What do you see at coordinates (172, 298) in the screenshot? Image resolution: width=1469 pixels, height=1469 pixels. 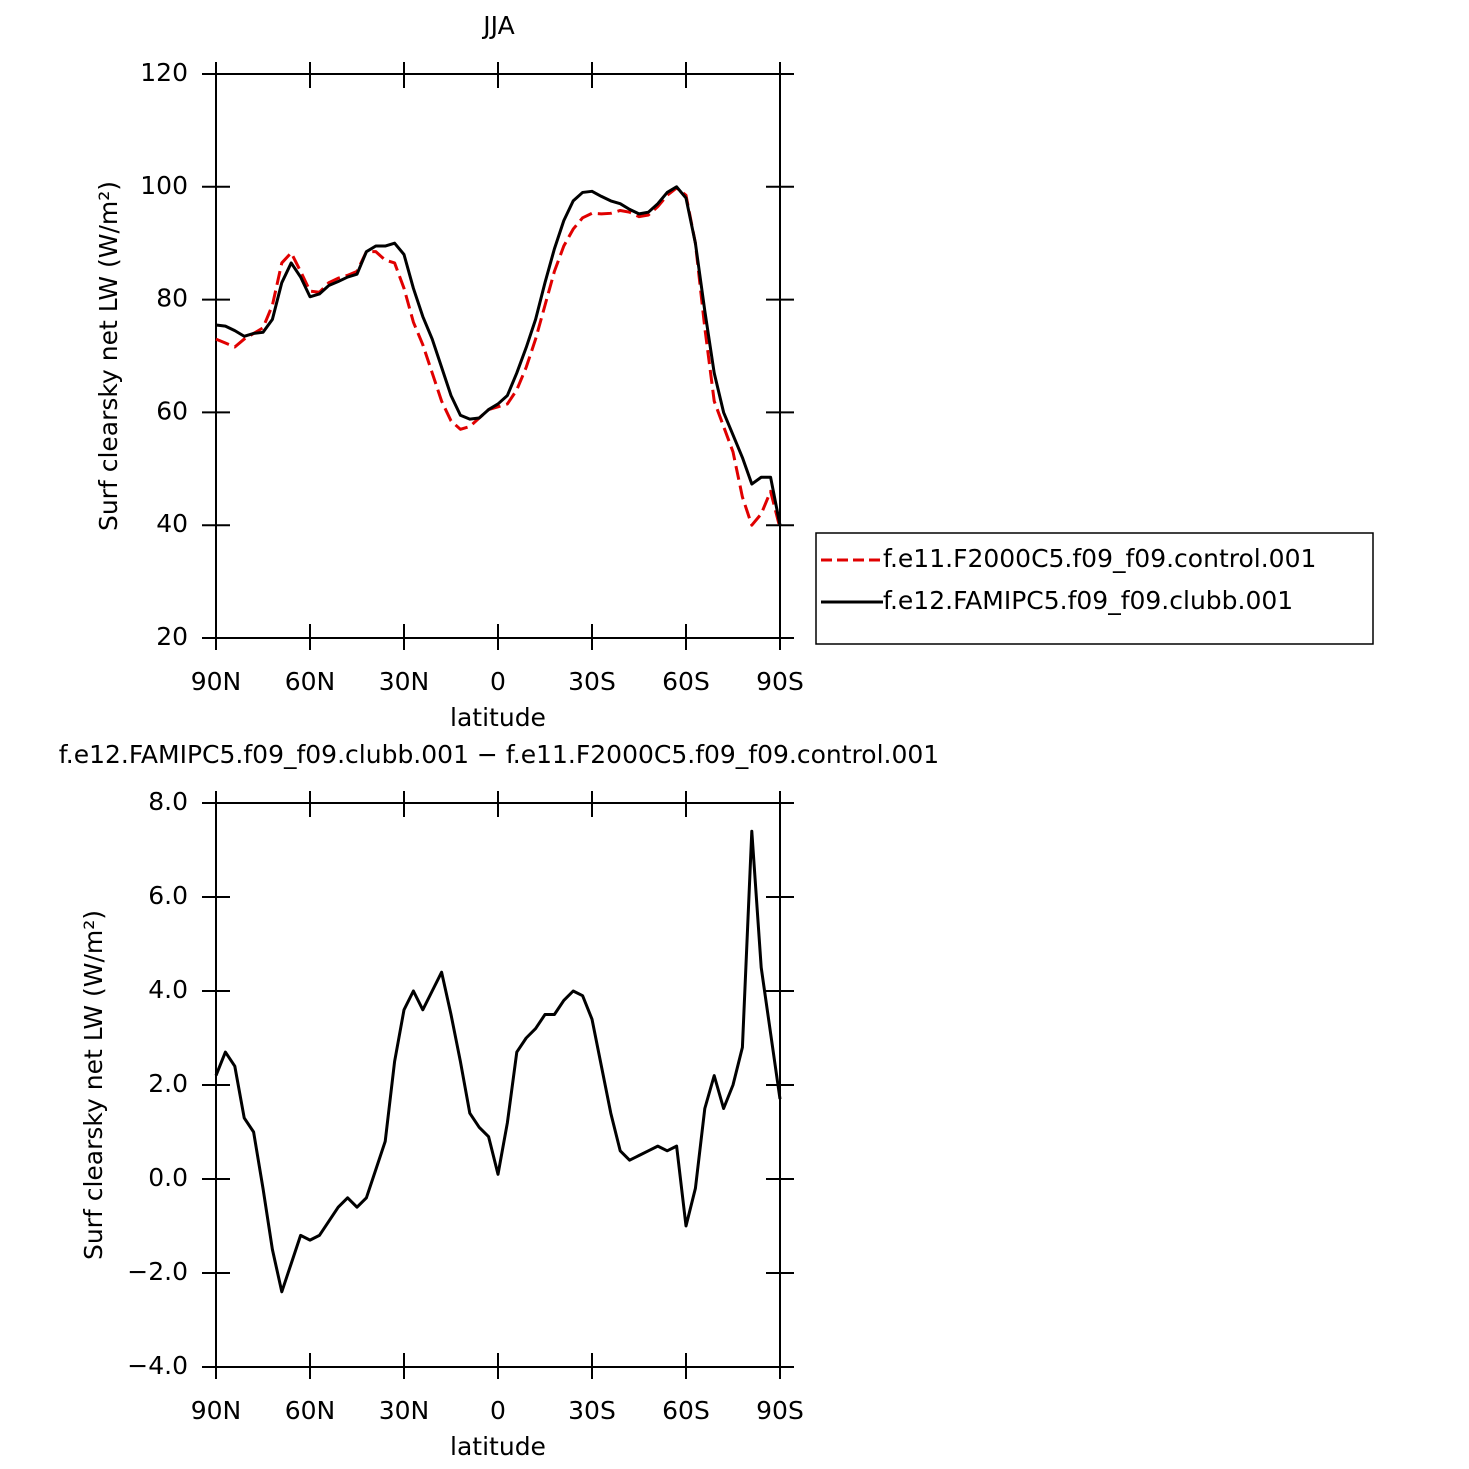 I see `y-tick-label: 80` at bounding box center [172, 298].